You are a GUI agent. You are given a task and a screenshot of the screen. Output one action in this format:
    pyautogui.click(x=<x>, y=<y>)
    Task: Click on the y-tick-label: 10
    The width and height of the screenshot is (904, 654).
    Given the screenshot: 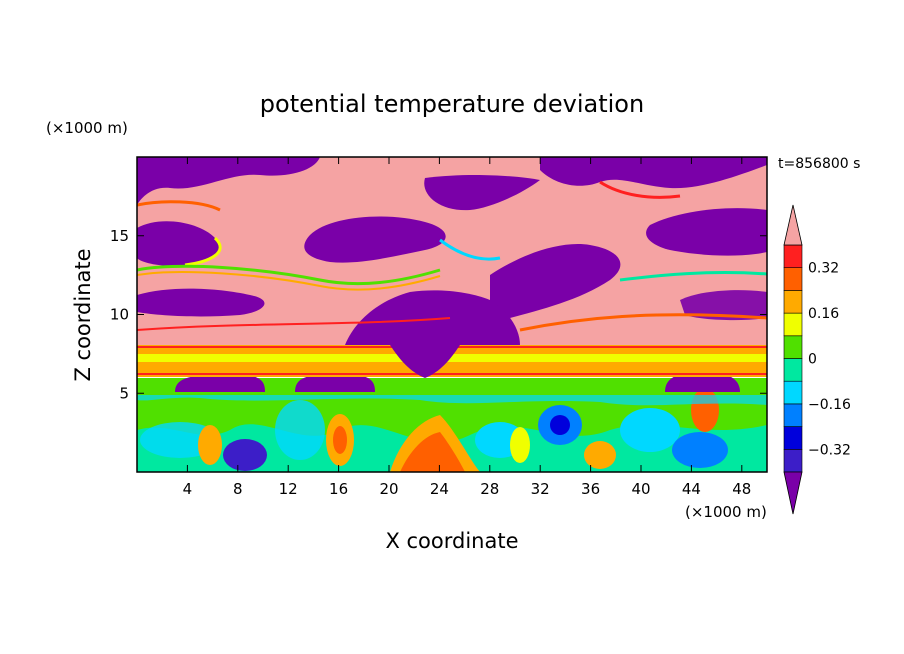 What is the action you would take?
    pyautogui.click(x=119, y=315)
    